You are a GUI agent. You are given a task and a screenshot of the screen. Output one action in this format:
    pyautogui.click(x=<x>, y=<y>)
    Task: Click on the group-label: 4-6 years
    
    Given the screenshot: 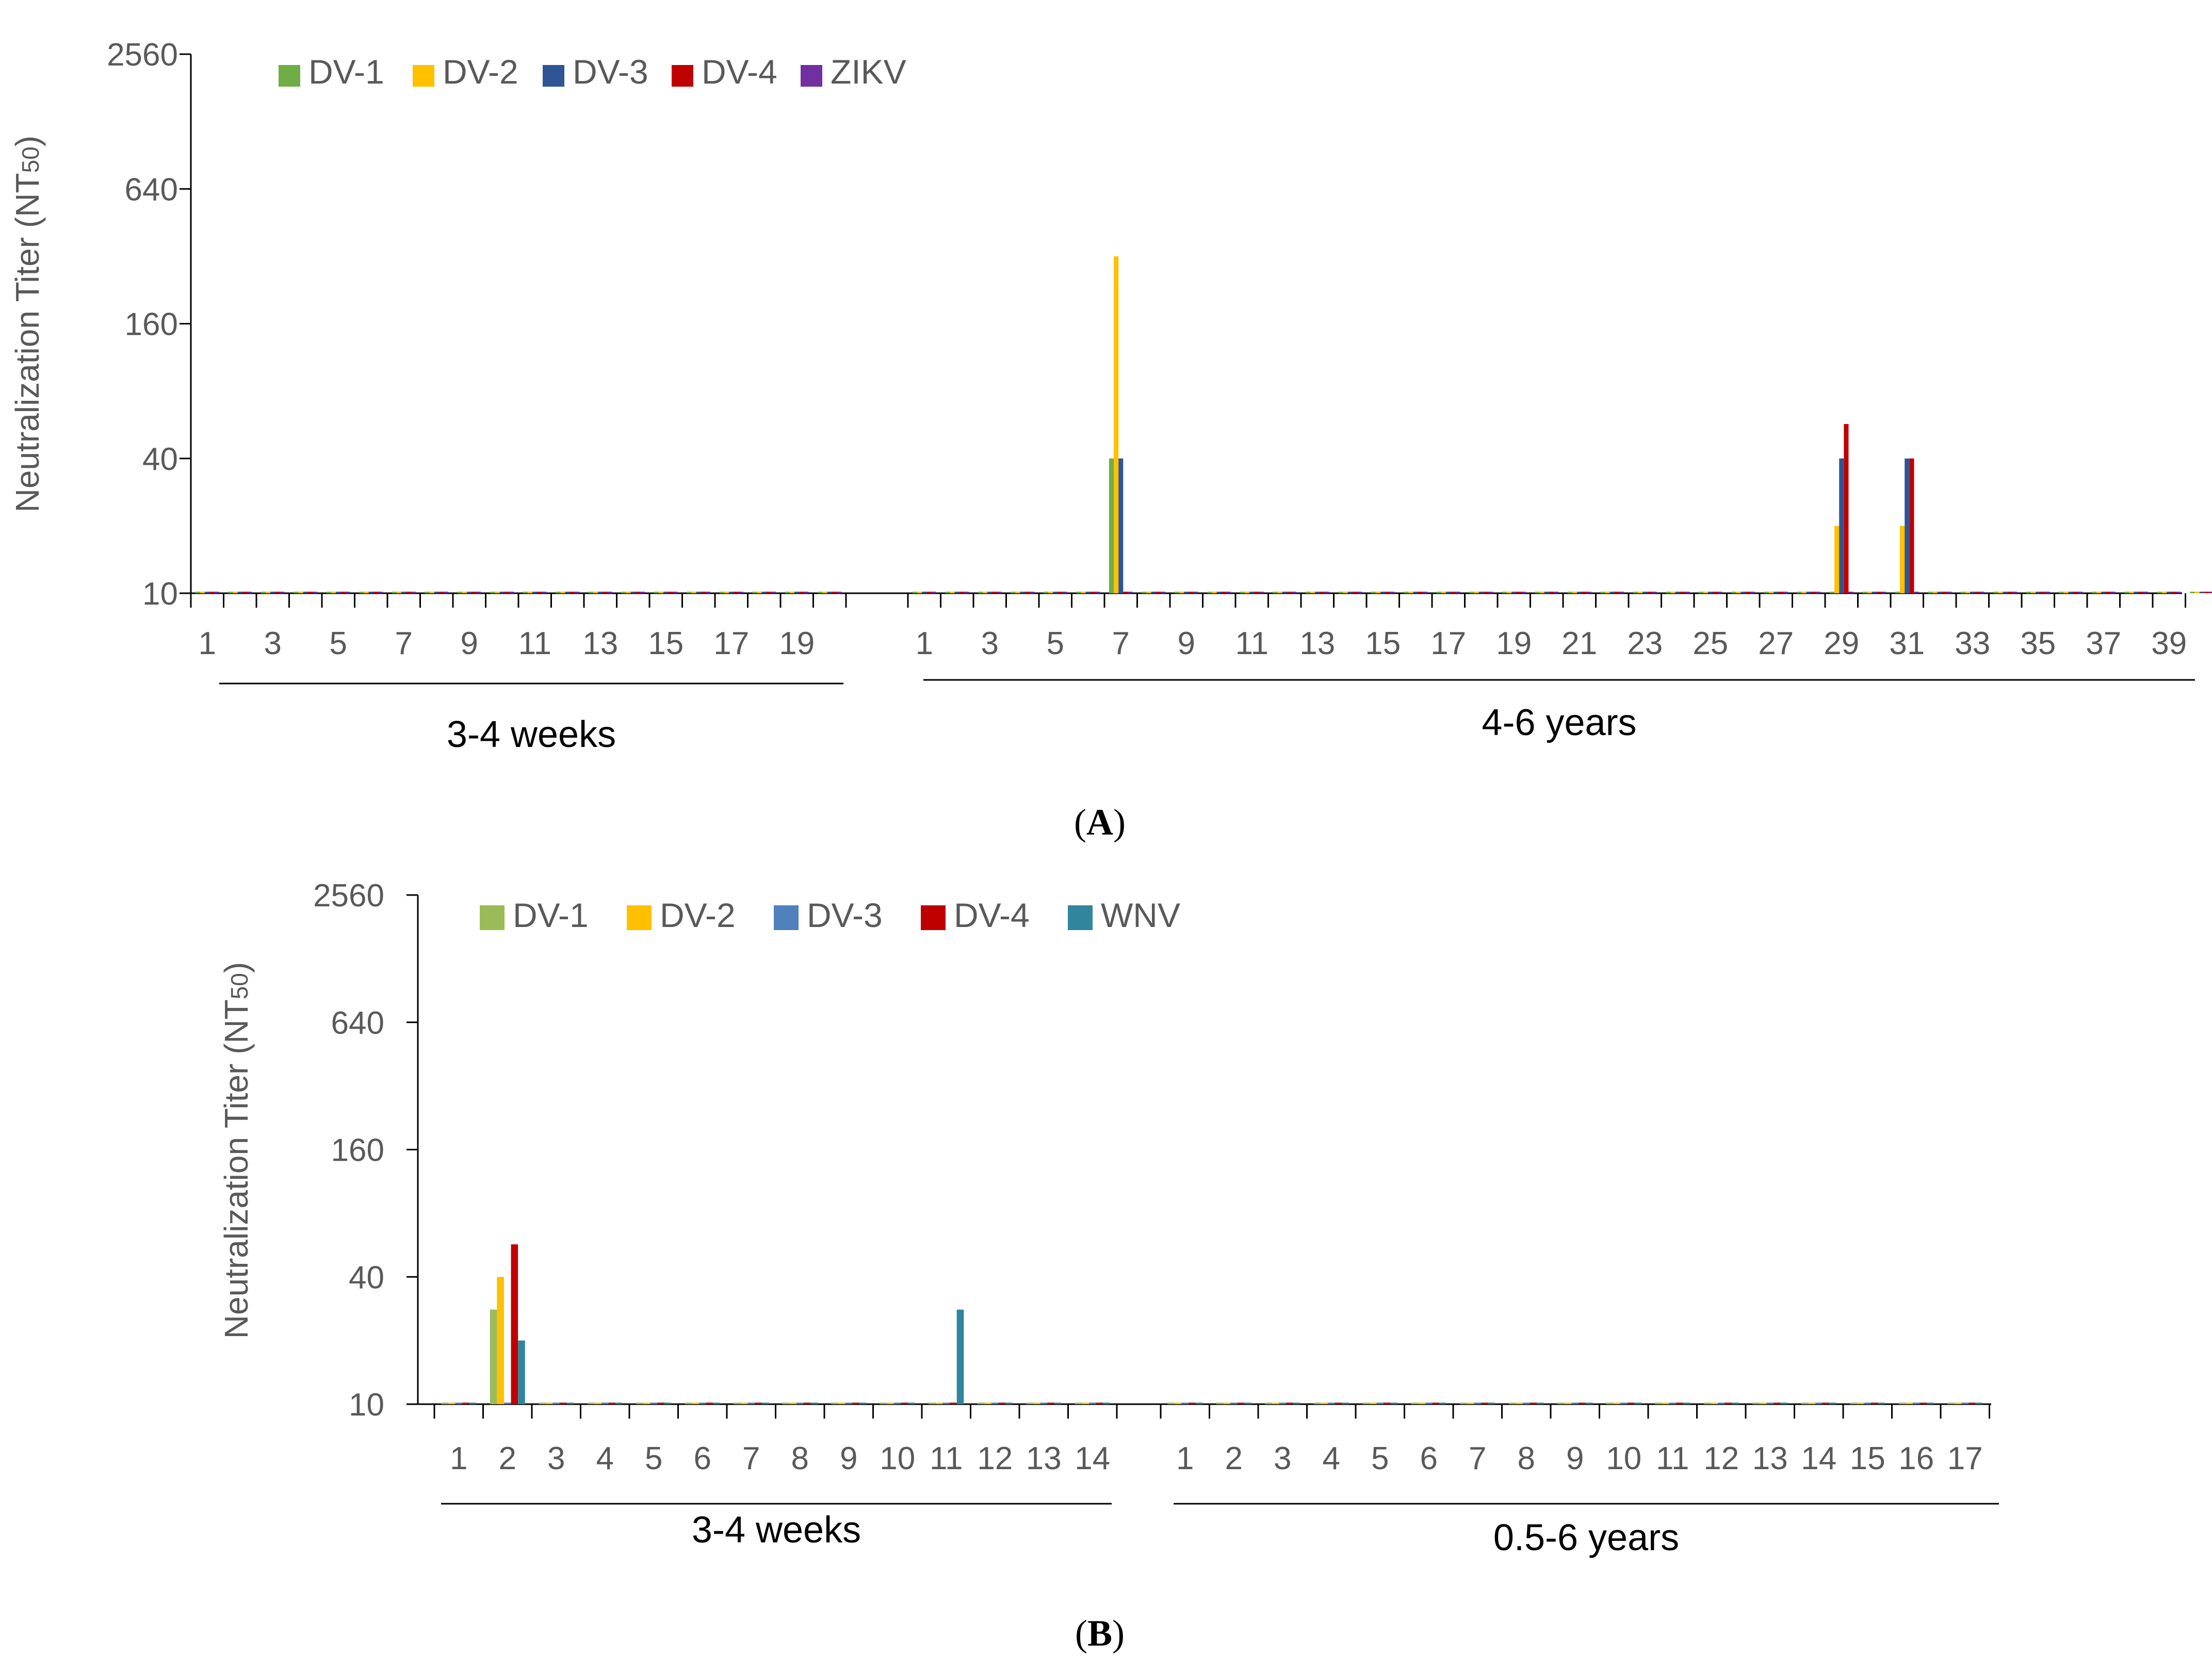 What is the action you would take?
    pyautogui.click(x=1559, y=722)
    